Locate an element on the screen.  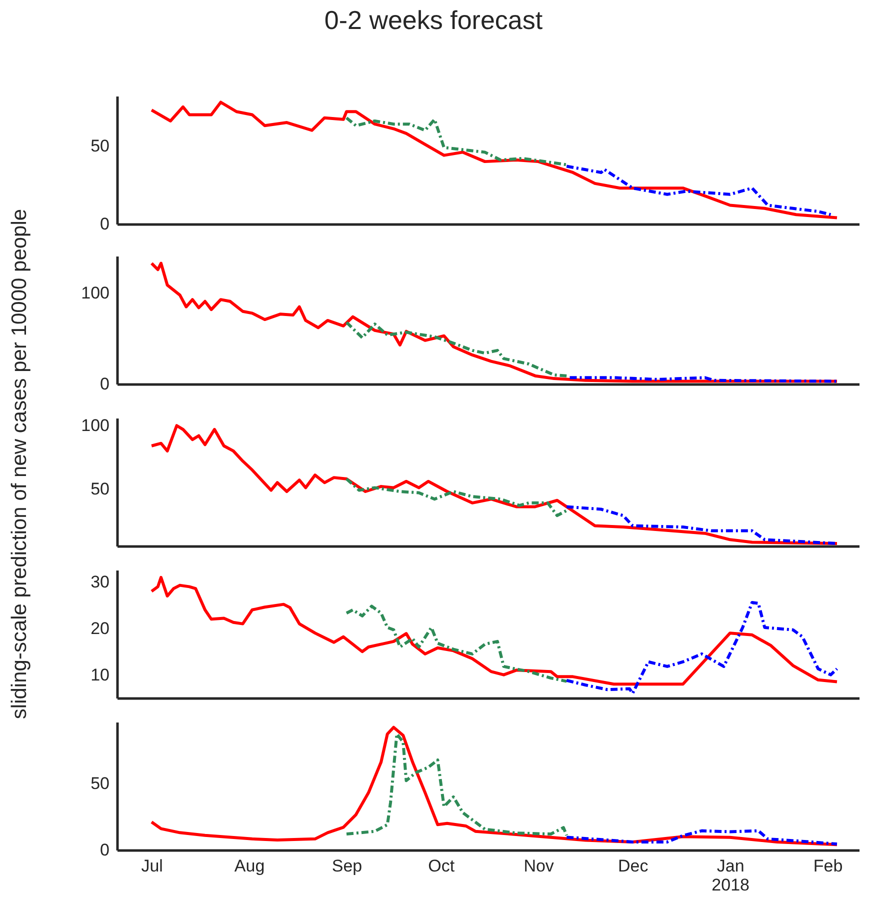
x-tick-label: Feb is located at coordinates (828, 866).